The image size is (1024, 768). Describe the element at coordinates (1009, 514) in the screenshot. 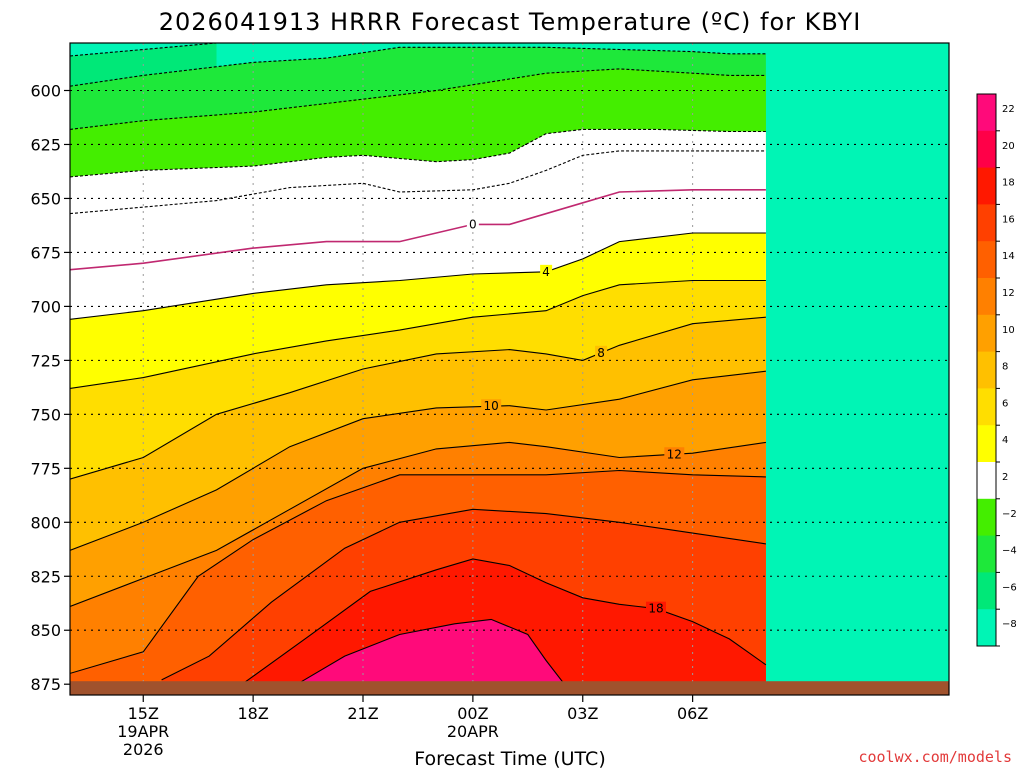

I see `colorbar-label: −2` at that location.